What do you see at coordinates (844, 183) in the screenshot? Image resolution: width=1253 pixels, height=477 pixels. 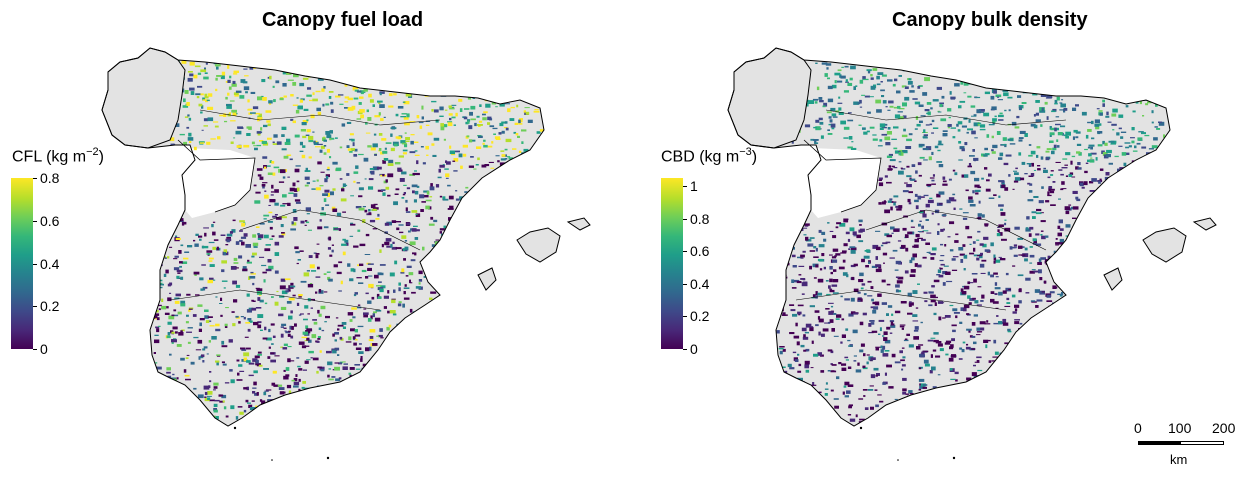 I see `portugal-area` at bounding box center [844, 183].